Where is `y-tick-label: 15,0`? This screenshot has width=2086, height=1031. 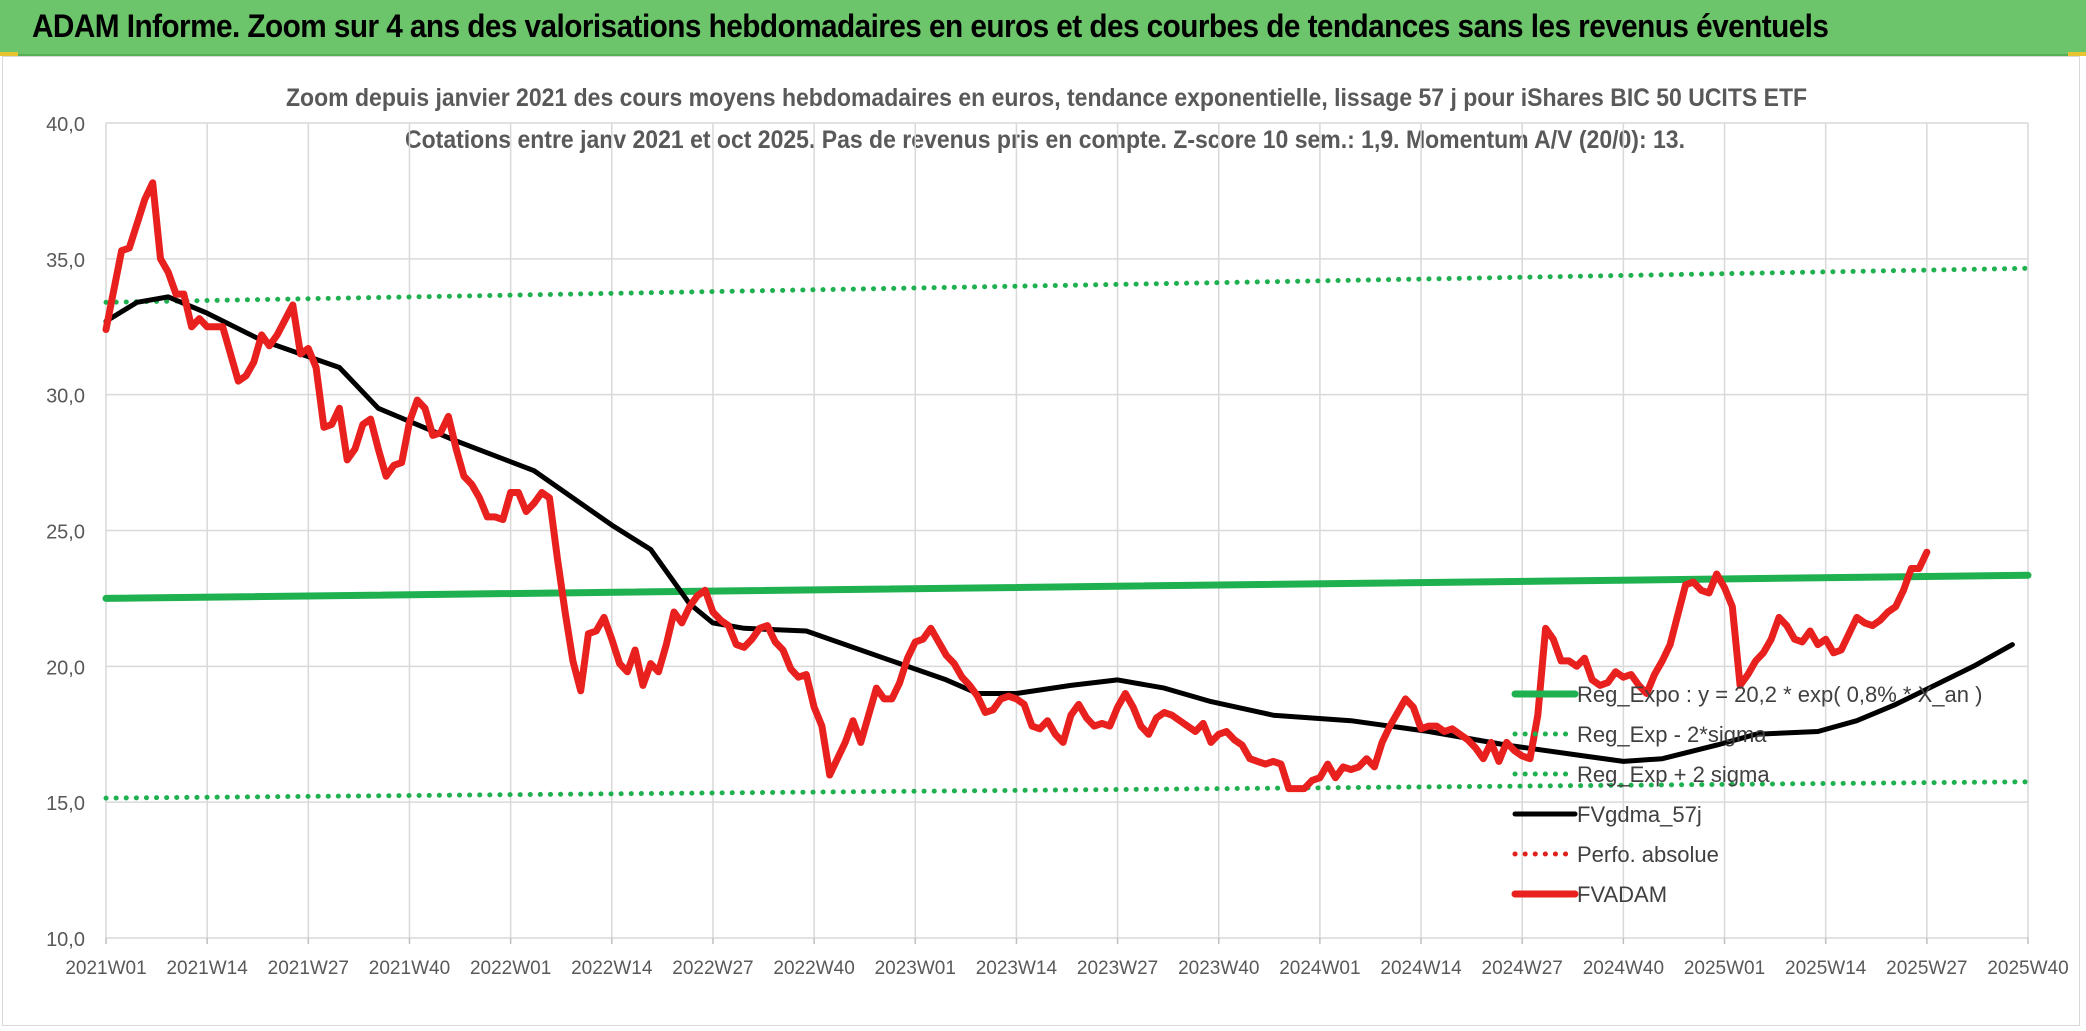 y-tick-label: 15,0 is located at coordinates (65, 804).